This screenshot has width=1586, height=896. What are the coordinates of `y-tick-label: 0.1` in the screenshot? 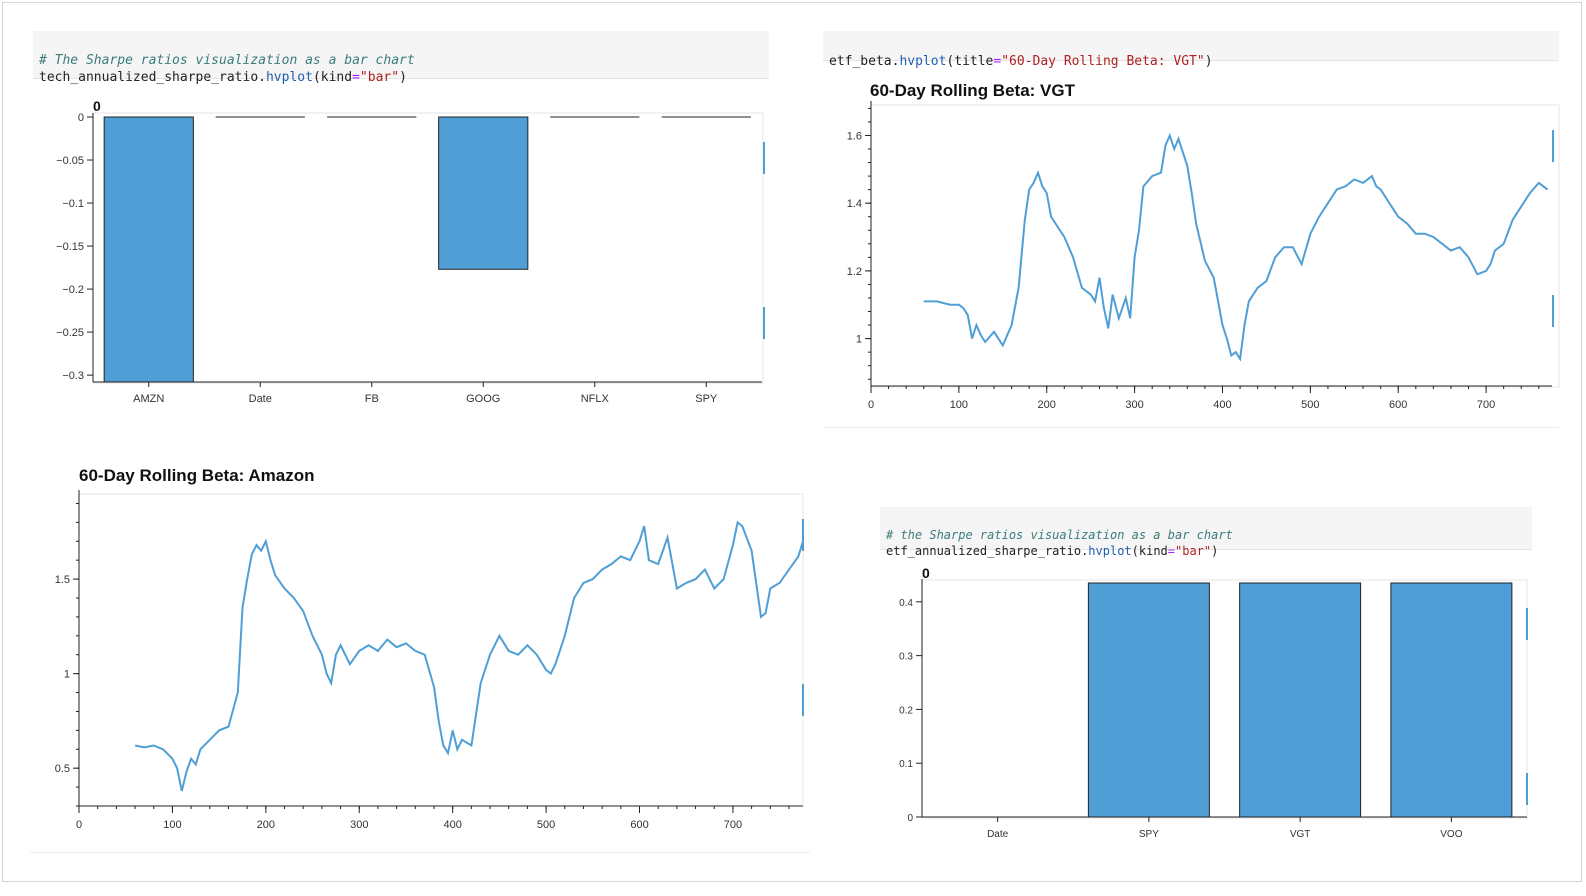 It's located at (906, 764).